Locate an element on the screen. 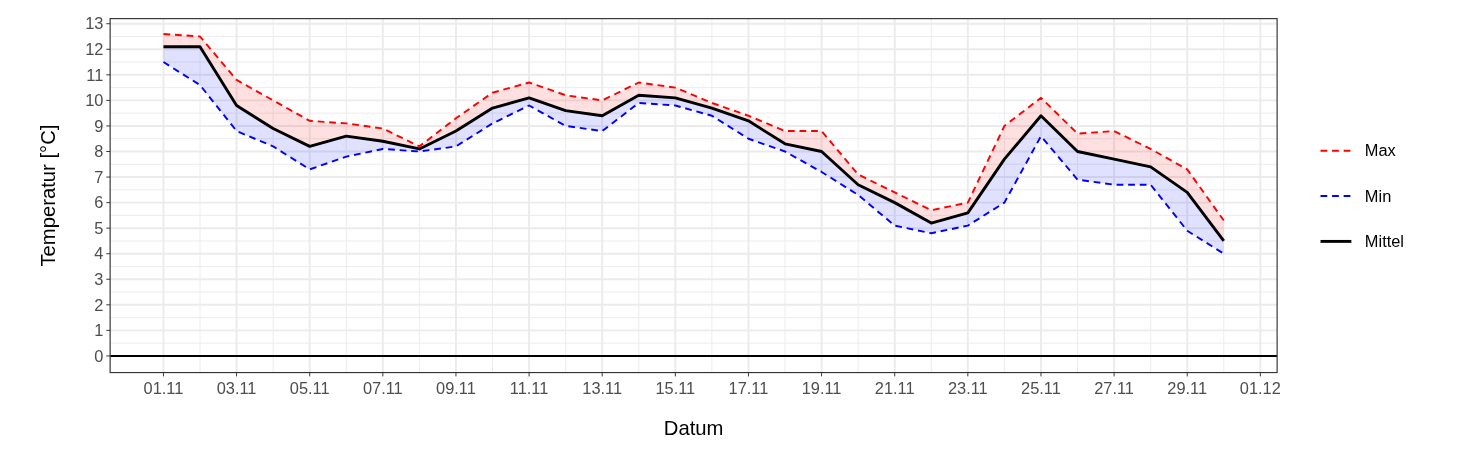  y-tick-label: 11 is located at coordinates (95, 74).